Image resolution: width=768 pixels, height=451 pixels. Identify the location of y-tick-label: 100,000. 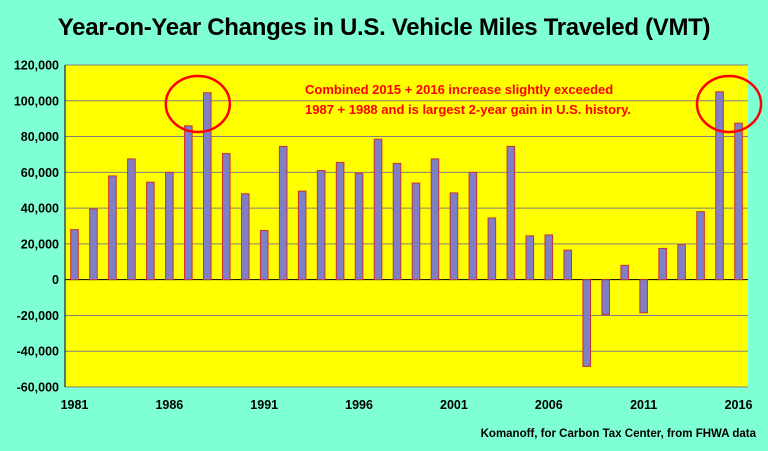
(36, 101).